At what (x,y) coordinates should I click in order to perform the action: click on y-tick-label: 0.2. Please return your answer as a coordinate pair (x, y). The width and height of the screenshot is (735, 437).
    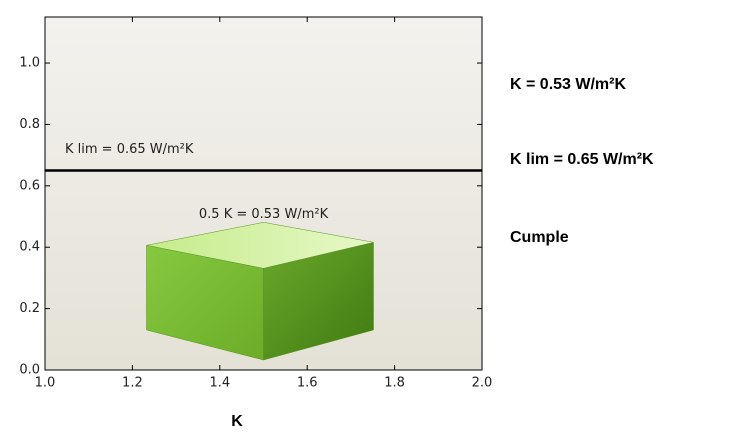
    Looking at the image, I should click on (29, 308).